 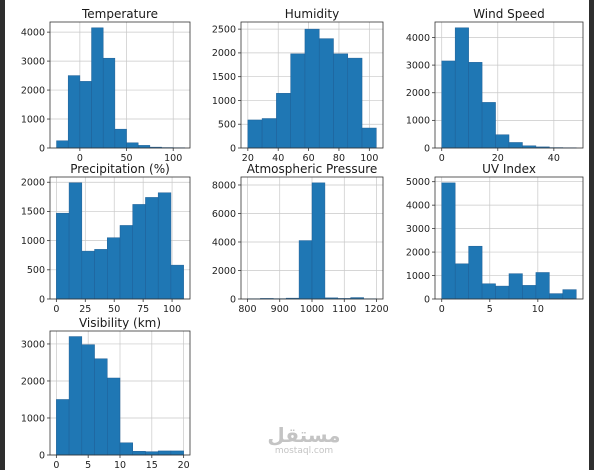 What do you see at coordinates (418, 182) in the screenshot?
I see `y-tick-label: 5000` at bounding box center [418, 182].